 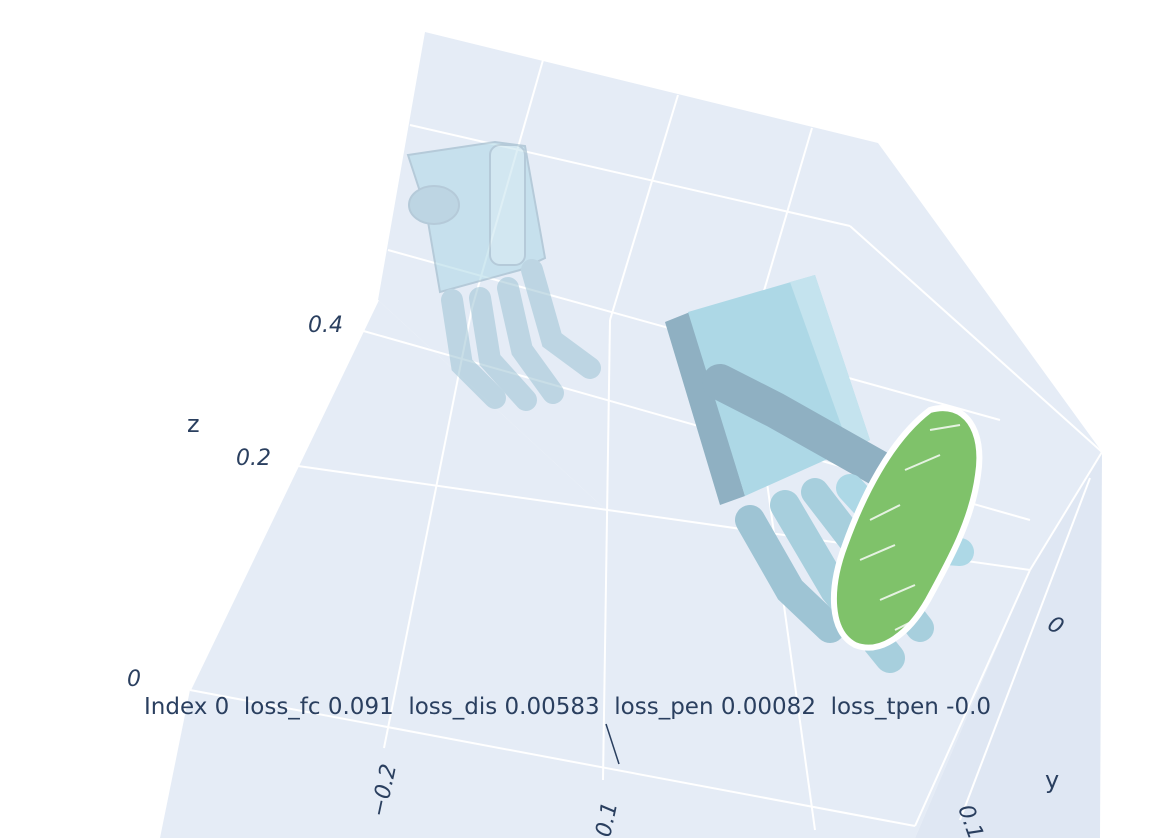 What do you see at coordinates (325, 325) in the screenshot?
I see `z-tick-label-2: 0.4` at bounding box center [325, 325].